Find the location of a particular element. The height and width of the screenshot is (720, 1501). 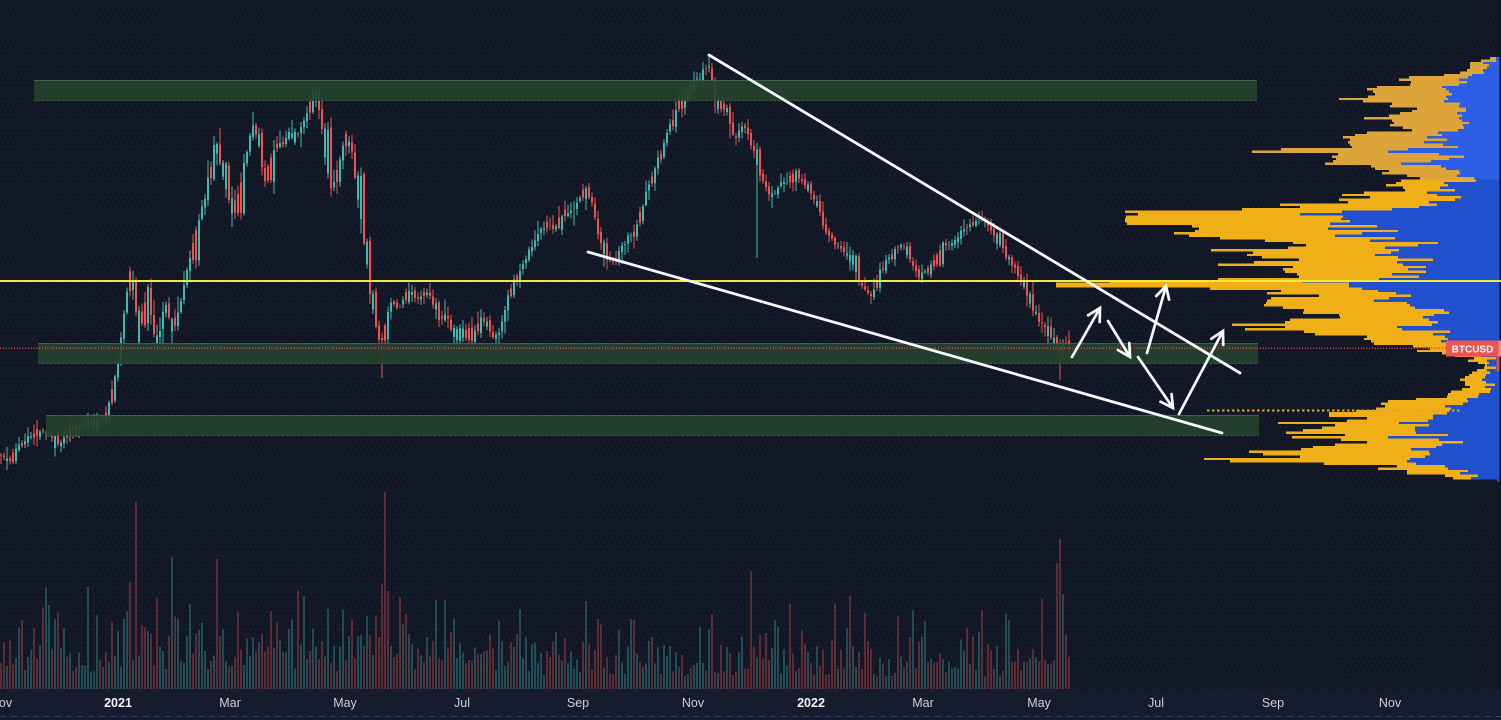

svg-text: 2021 is located at coordinates (118, 703).